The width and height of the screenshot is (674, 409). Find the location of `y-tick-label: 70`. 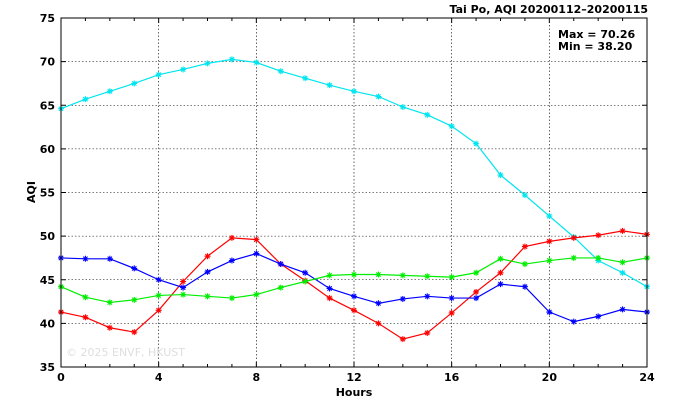

y-tick-label: 70 is located at coordinates (48, 62).